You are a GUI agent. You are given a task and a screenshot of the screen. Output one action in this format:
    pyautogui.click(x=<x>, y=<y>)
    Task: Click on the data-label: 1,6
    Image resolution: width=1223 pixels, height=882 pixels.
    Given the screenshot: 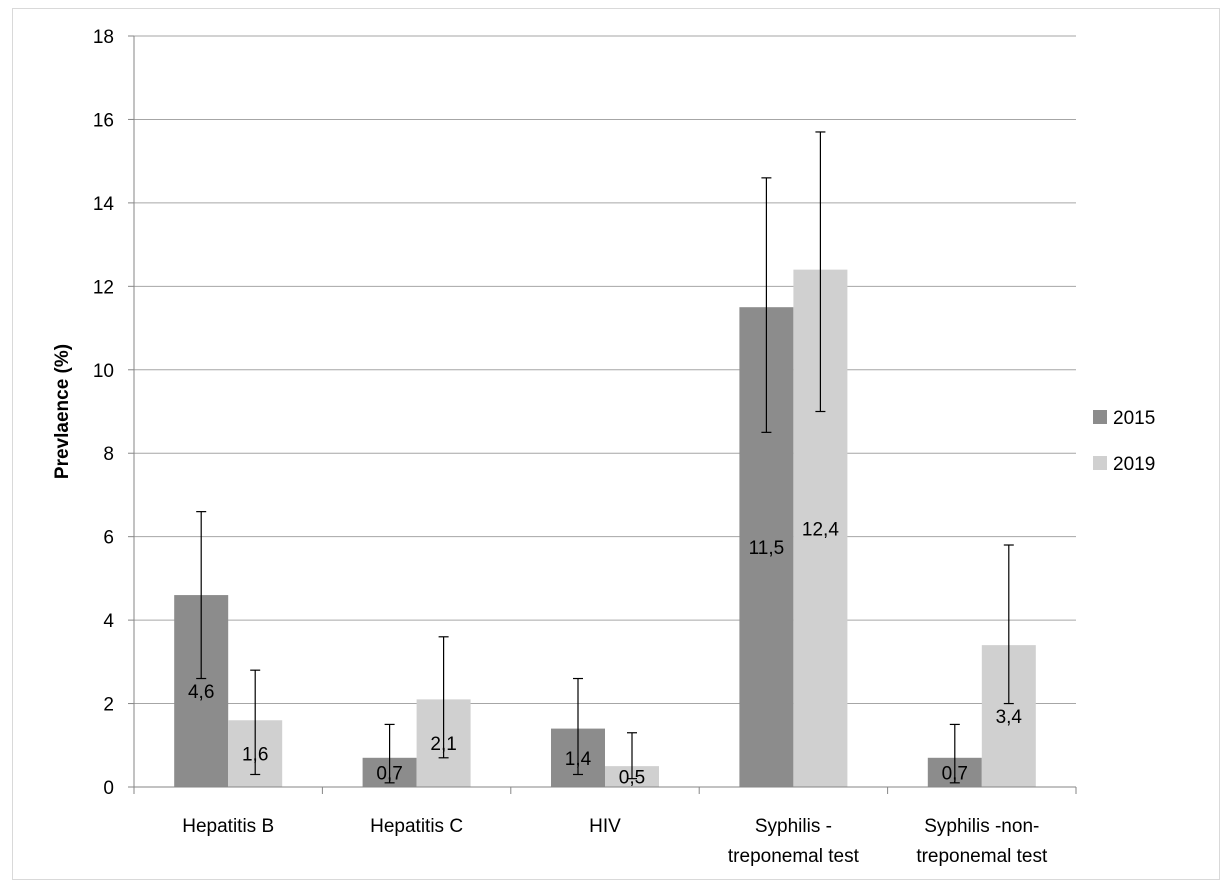 What is the action you would take?
    pyautogui.click(x=255, y=755)
    